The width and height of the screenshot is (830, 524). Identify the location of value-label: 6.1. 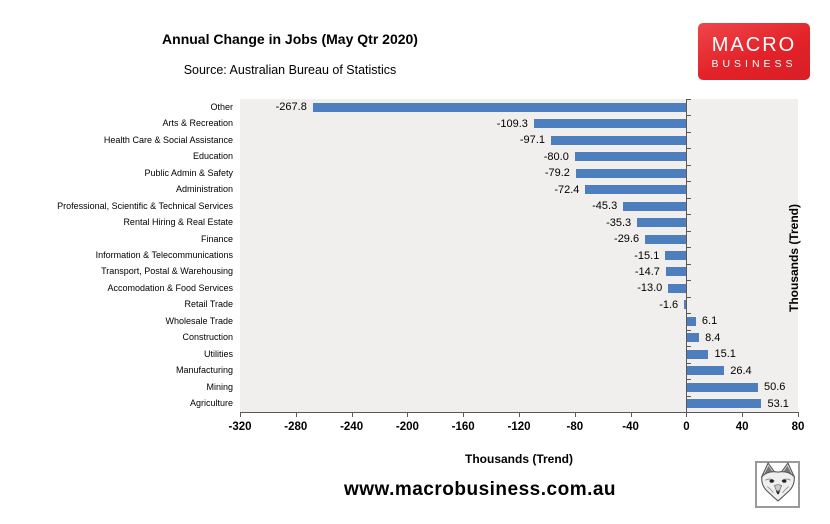
(709, 321).